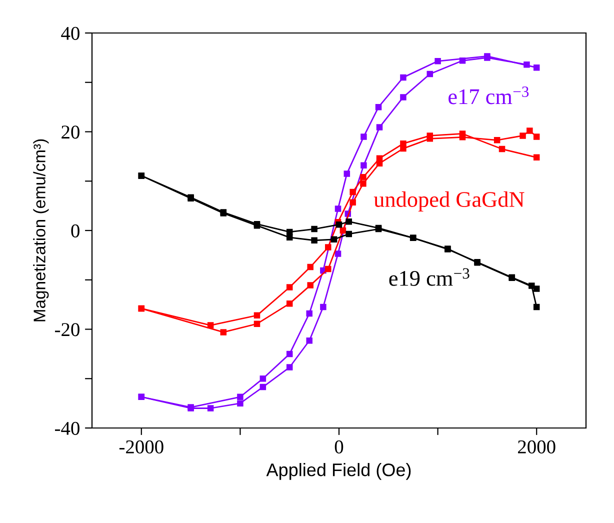 The width and height of the screenshot is (614, 523). I want to click on x-axis-title: Applied Field (Oe), so click(338, 471).